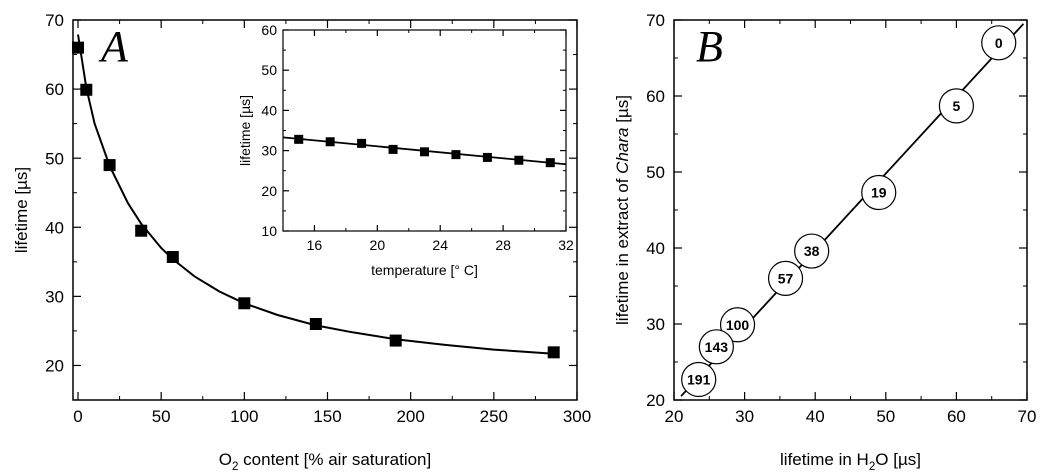 This screenshot has width=1051, height=476. Describe the element at coordinates (1027, 416) in the screenshot. I see `x-tick-label: 70` at that location.